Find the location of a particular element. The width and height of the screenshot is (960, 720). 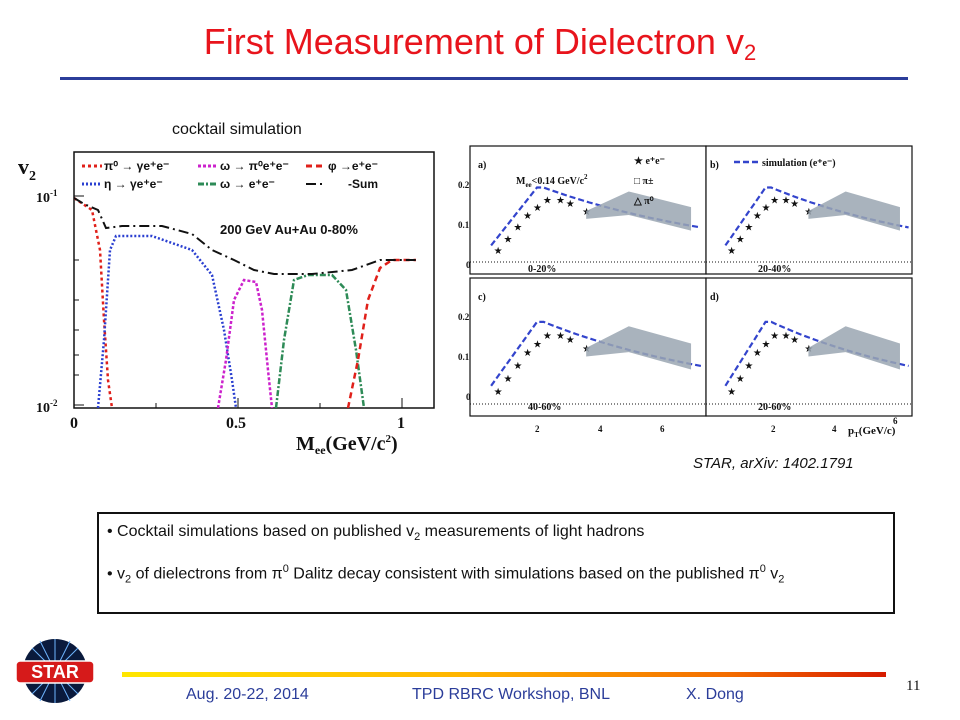

axis-ticks is located at coordinates (238, 301).